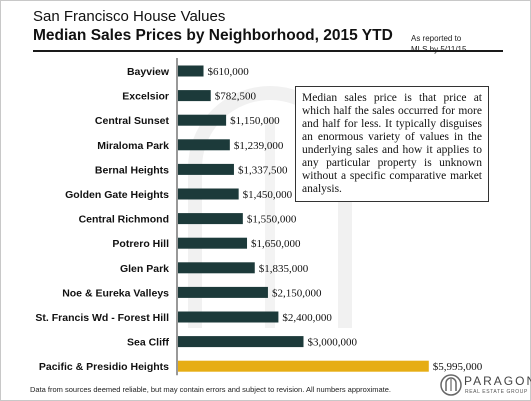 This screenshot has height=401, width=531. What do you see at coordinates (133, 146) in the screenshot?
I see `category-label: Miraloma Park` at bounding box center [133, 146].